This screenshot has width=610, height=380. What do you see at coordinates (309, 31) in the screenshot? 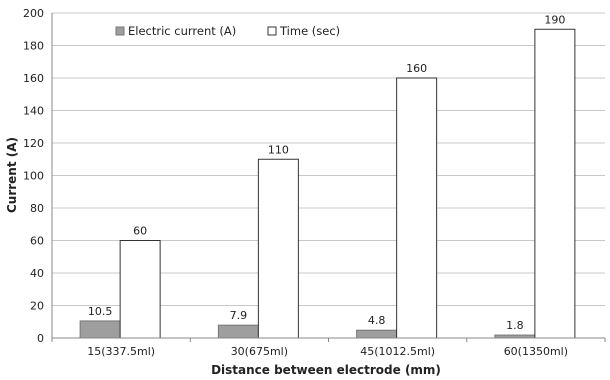
I see `legend-label-time: Time (sec)` at bounding box center [309, 31].